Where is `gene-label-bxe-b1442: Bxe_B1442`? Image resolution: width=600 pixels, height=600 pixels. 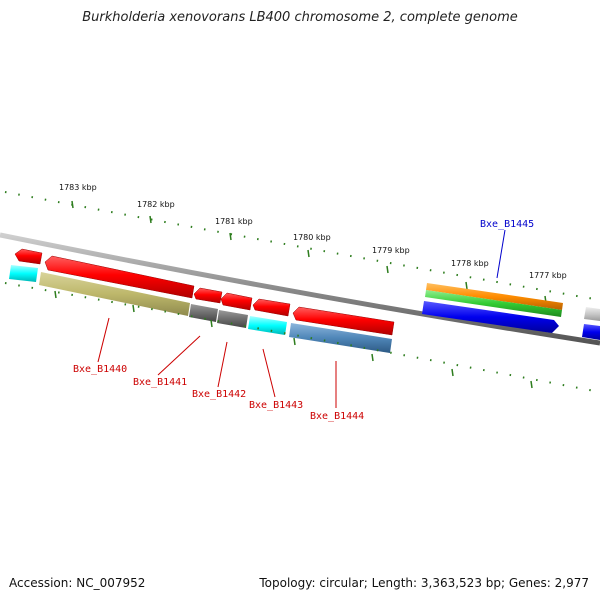 gene-label-bxe-b1442: Bxe_B1442 is located at coordinates (219, 394).